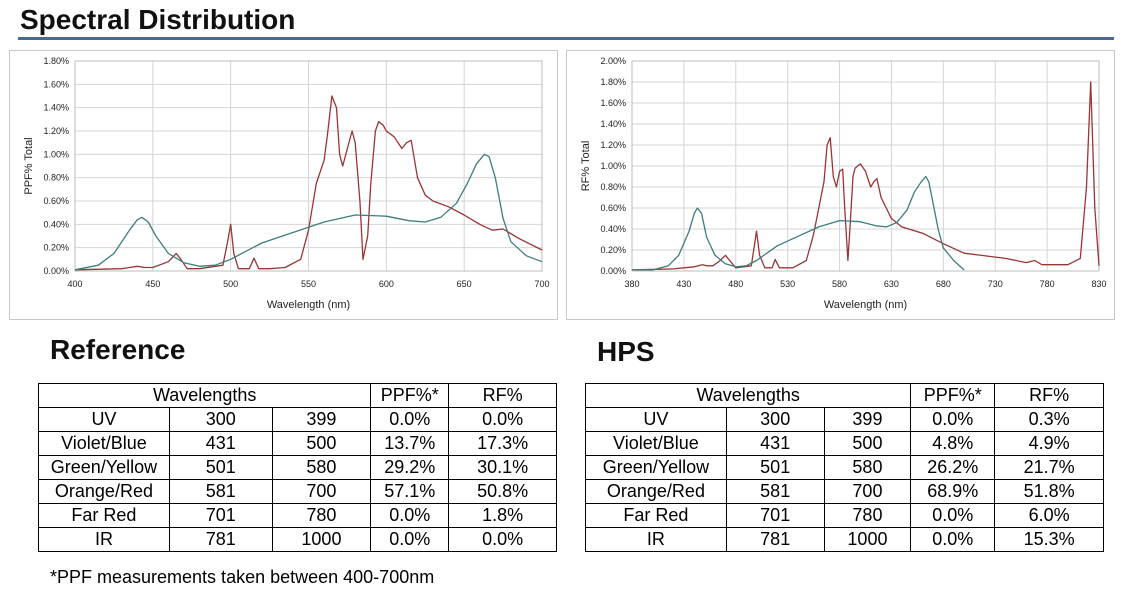  I want to click on x-tick-label: 400, so click(74, 284).